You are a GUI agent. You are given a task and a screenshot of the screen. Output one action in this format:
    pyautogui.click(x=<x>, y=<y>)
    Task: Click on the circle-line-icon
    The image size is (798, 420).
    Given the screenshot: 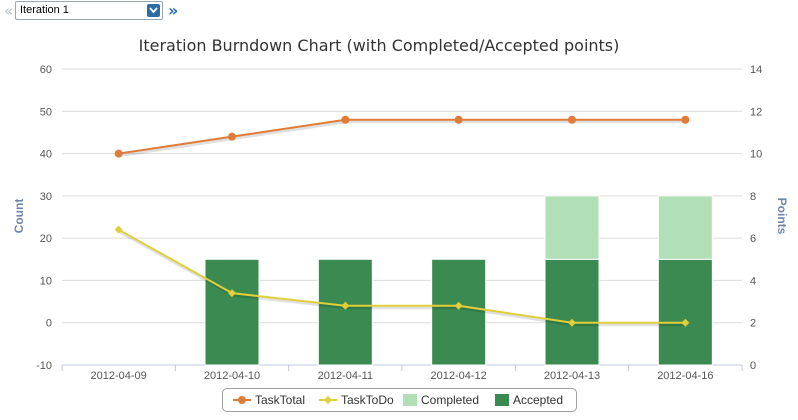 What is the action you would take?
    pyautogui.click(x=242, y=400)
    